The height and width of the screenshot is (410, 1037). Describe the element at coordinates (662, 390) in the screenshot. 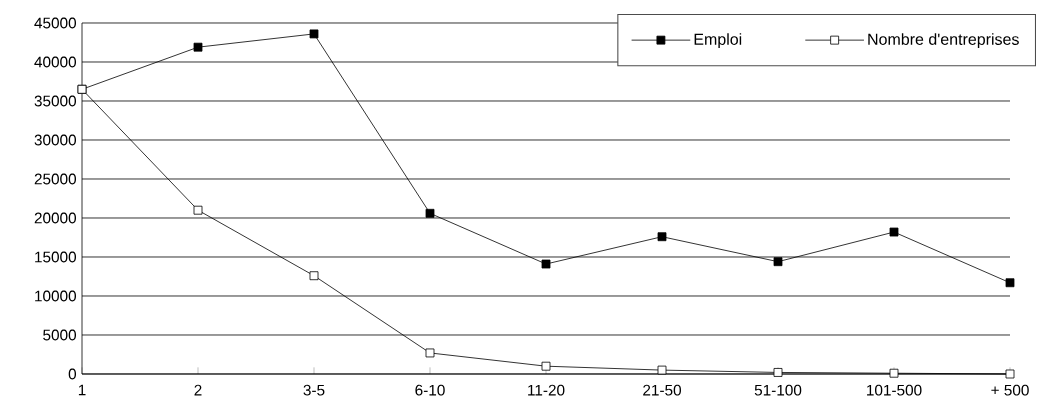

I see `x-tick-label: 21-50` at that location.